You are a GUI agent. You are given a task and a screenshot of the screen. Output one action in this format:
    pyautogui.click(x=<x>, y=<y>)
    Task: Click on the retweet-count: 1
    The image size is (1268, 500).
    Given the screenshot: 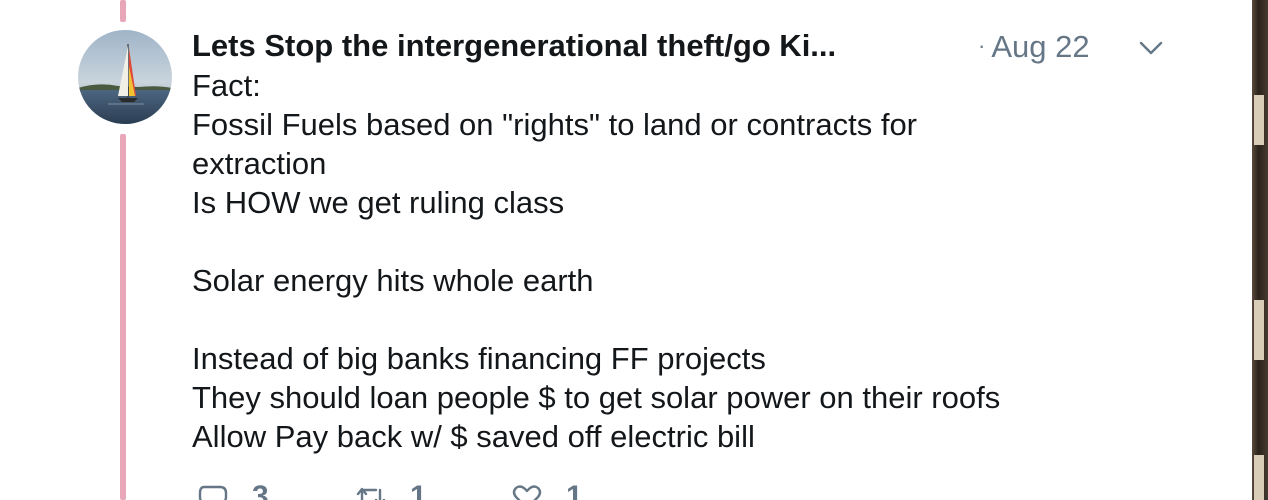 What is the action you would take?
    pyautogui.click(x=418, y=490)
    